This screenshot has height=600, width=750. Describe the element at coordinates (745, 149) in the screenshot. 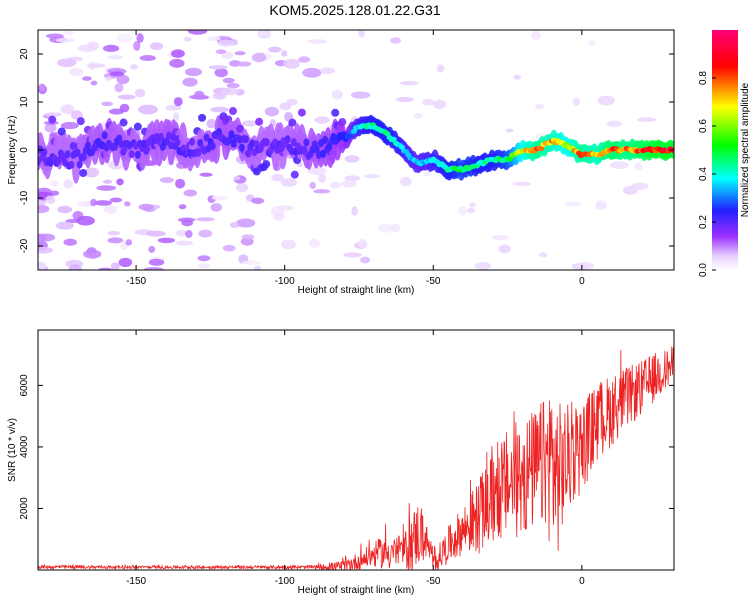

I see `colorbar-label: Normalized spectral amplitude` at that location.